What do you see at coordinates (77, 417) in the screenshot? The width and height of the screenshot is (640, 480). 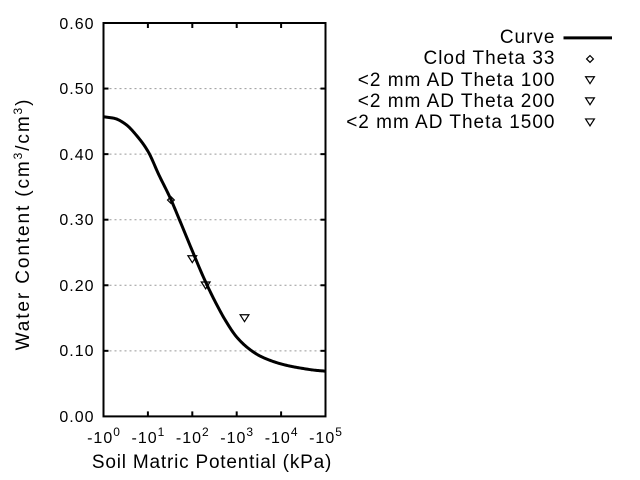 I see `y-tick-label: 0.00` at bounding box center [77, 417].